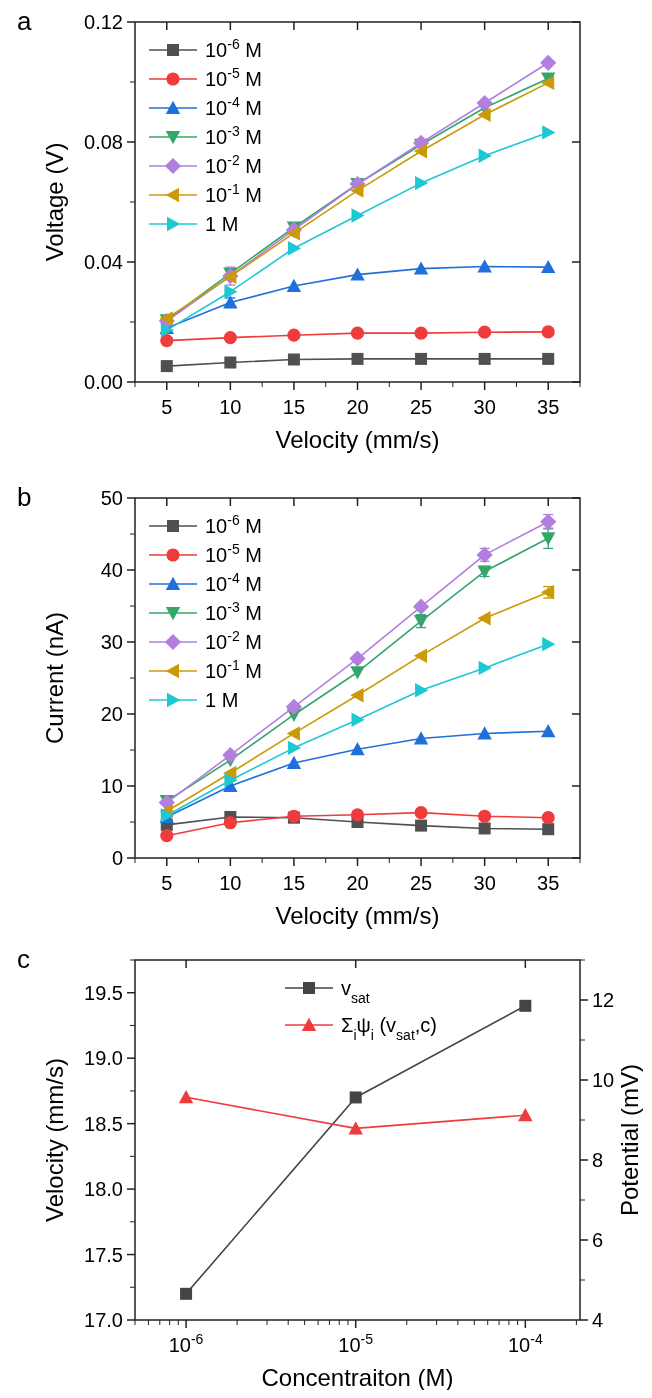  What do you see at coordinates (54, 678) in the screenshot?
I see `y-axis-title: Current (nA)` at bounding box center [54, 678].